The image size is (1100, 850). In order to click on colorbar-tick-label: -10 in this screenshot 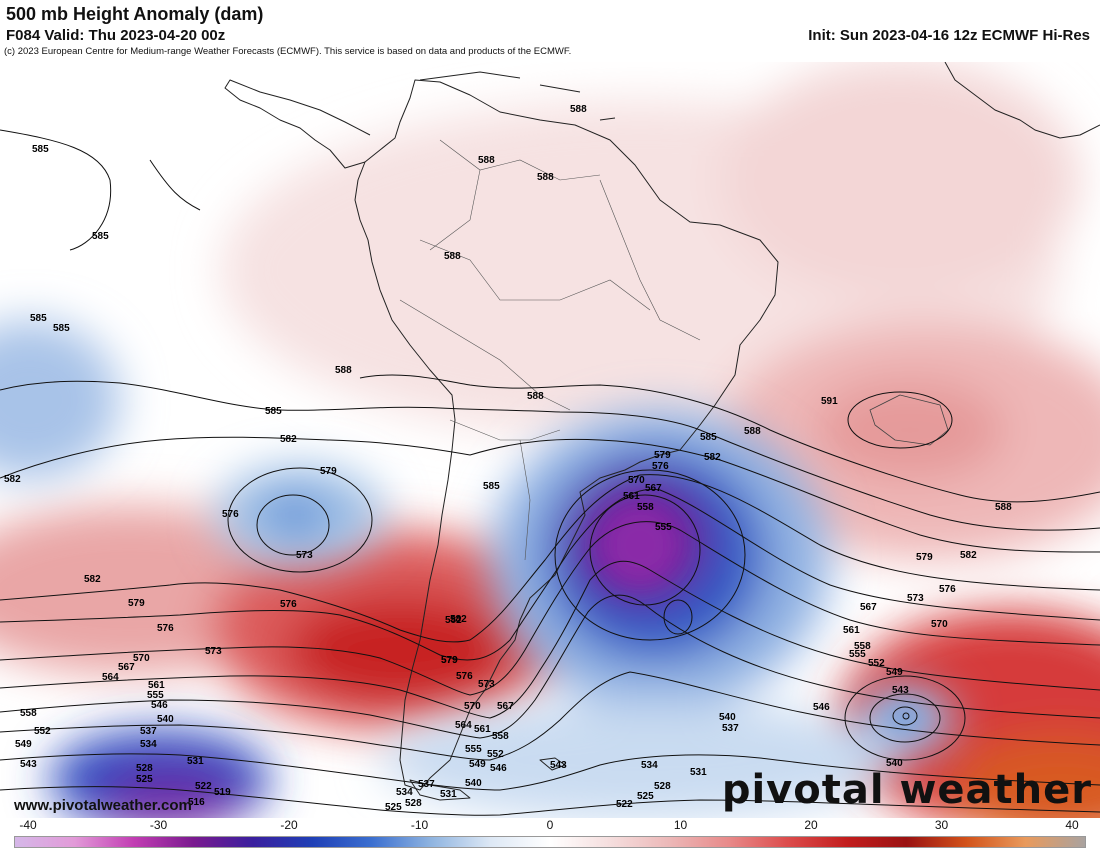, I will do `click(419, 825)`.